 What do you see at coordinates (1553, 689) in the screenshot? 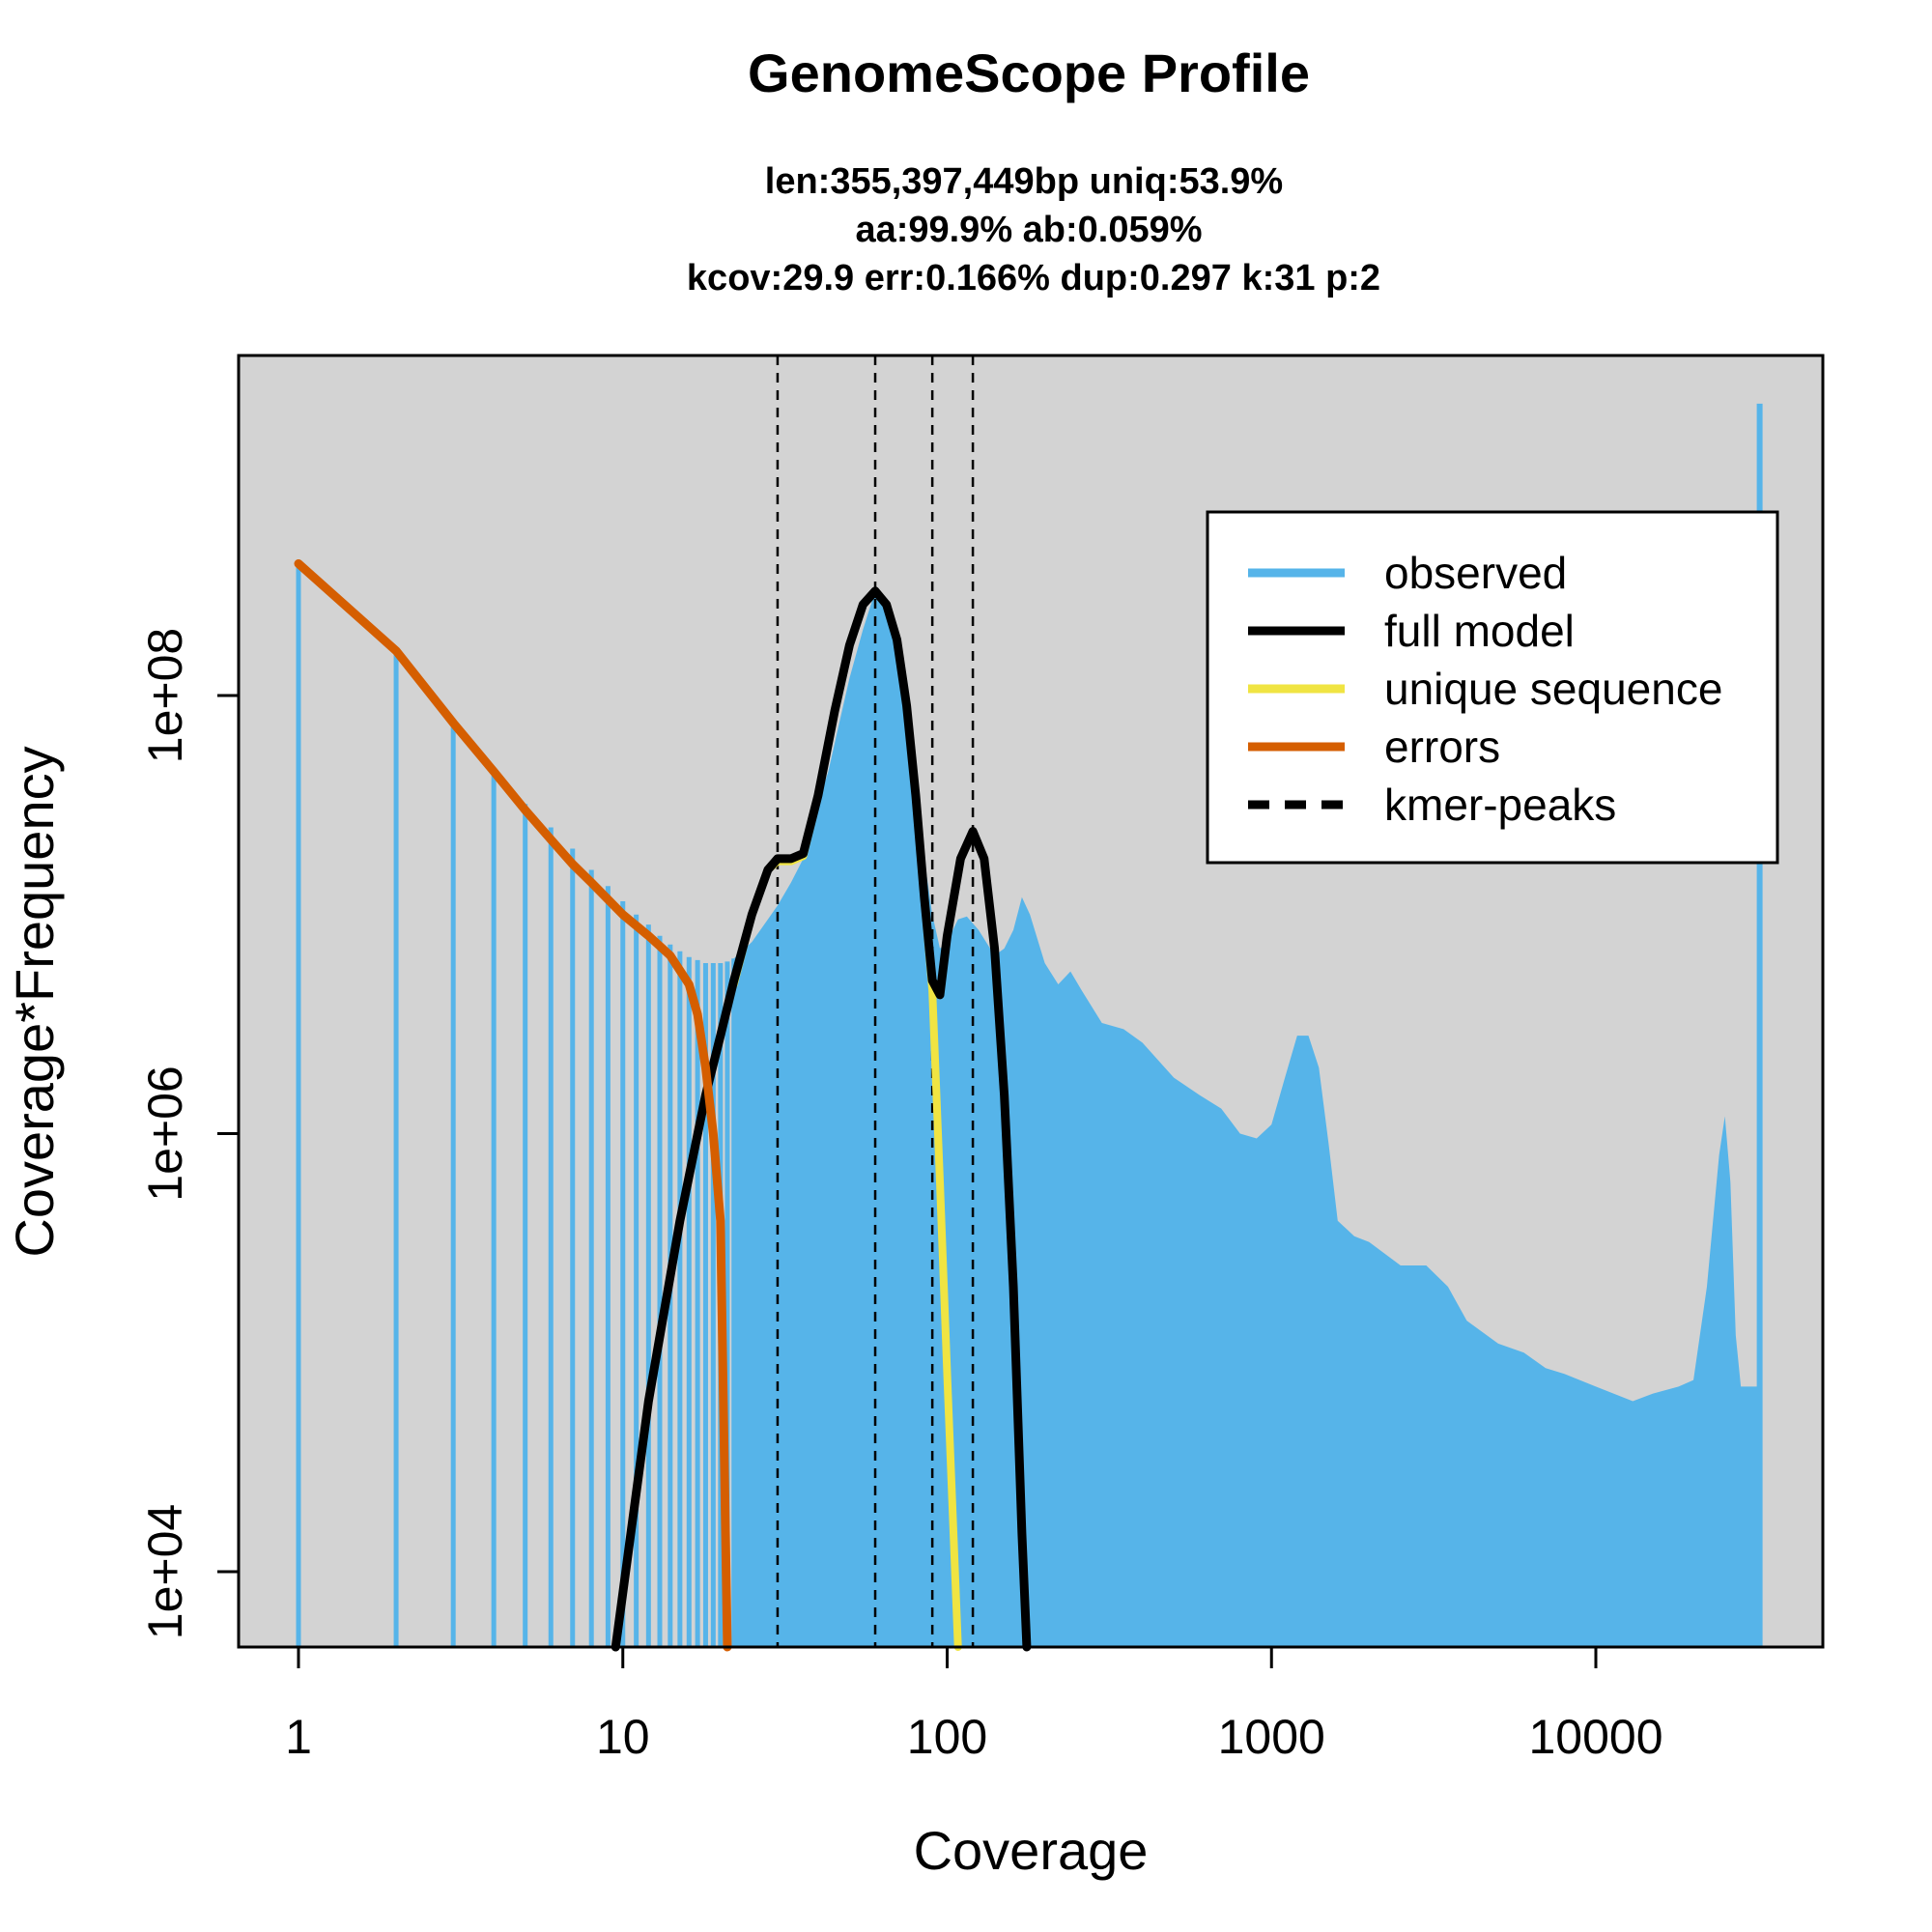
I see `legend-label: unique sequence` at bounding box center [1553, 689].